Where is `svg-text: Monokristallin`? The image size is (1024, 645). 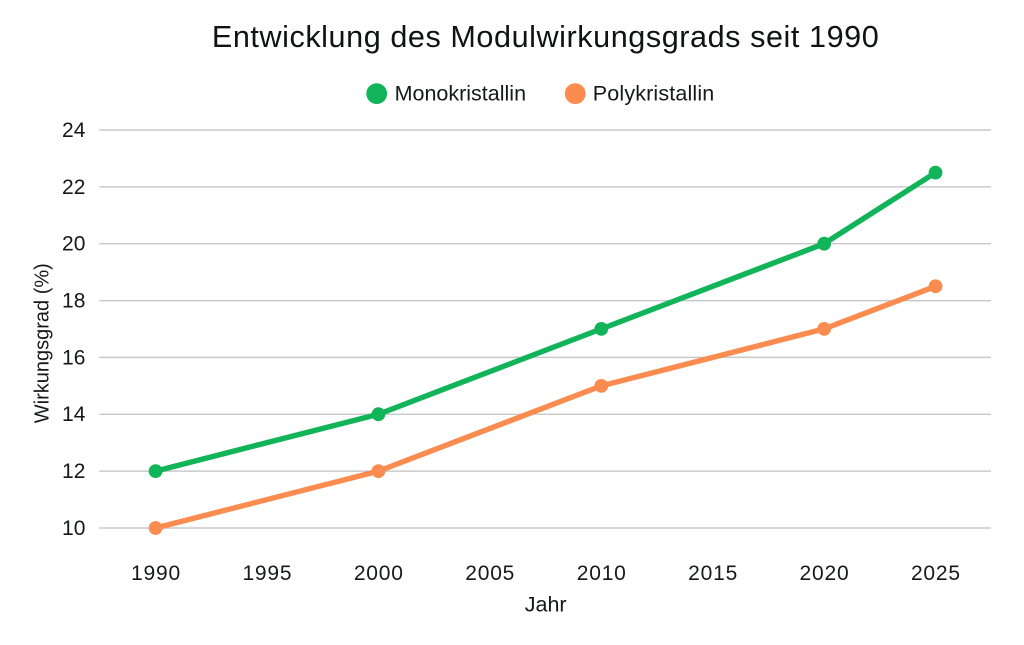
svg-text: Monokristallin is located at coordinates (460, 93).